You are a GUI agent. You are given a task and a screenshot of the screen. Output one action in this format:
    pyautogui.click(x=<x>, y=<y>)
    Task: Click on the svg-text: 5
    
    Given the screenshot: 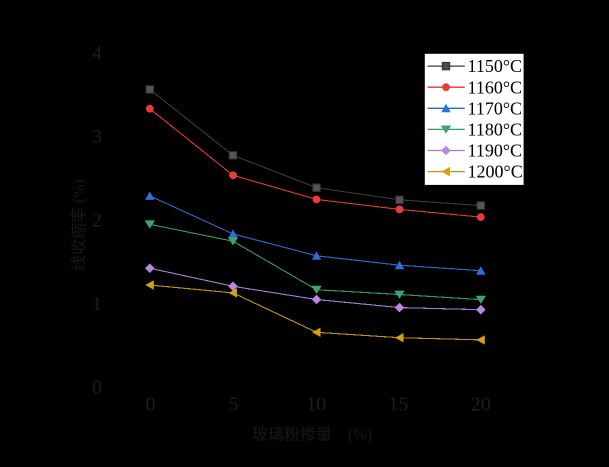 What is the action you would take?
    pyautogui.click(x=233, y=405)
    